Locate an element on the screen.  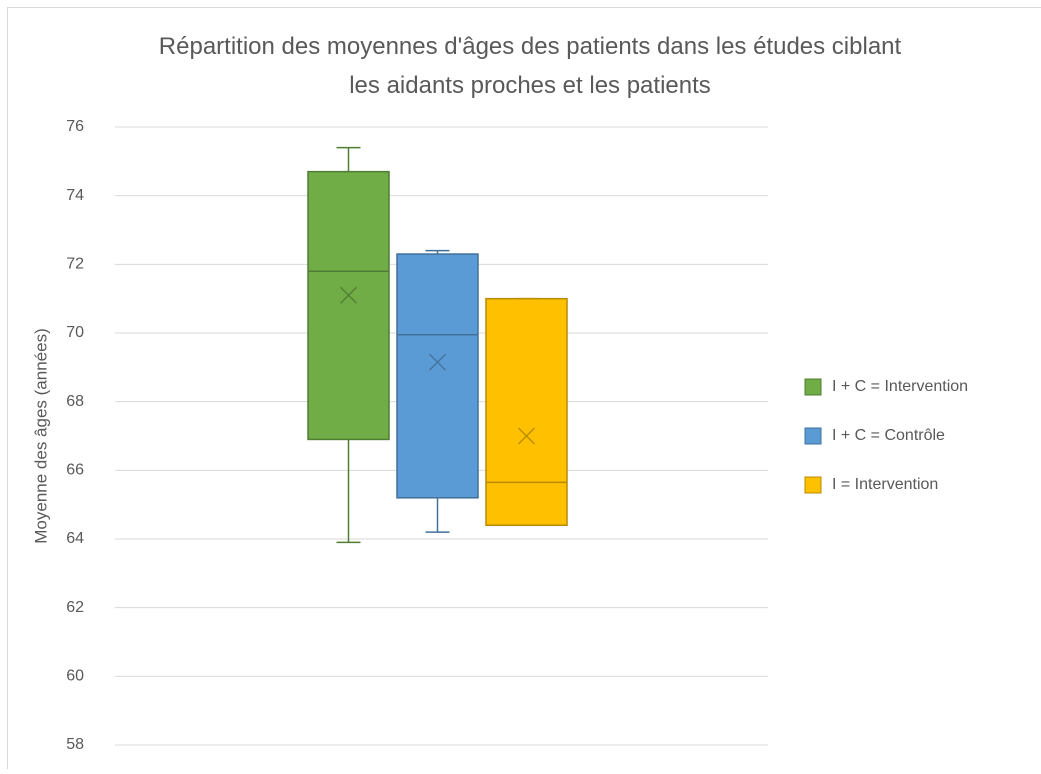
legend-label: I + C = Contrôle is located at coordinates (888, 435).